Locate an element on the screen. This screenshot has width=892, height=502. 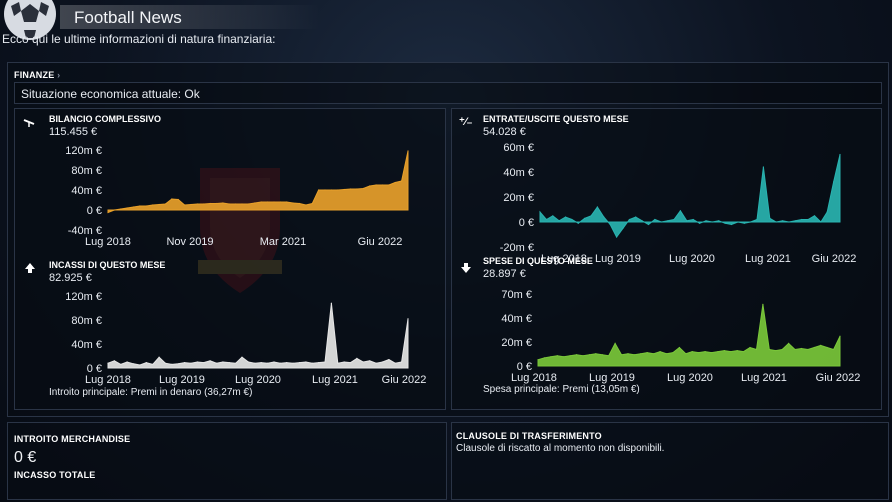
entrate-value: 54.028 € is located at coordinates (504, 132).